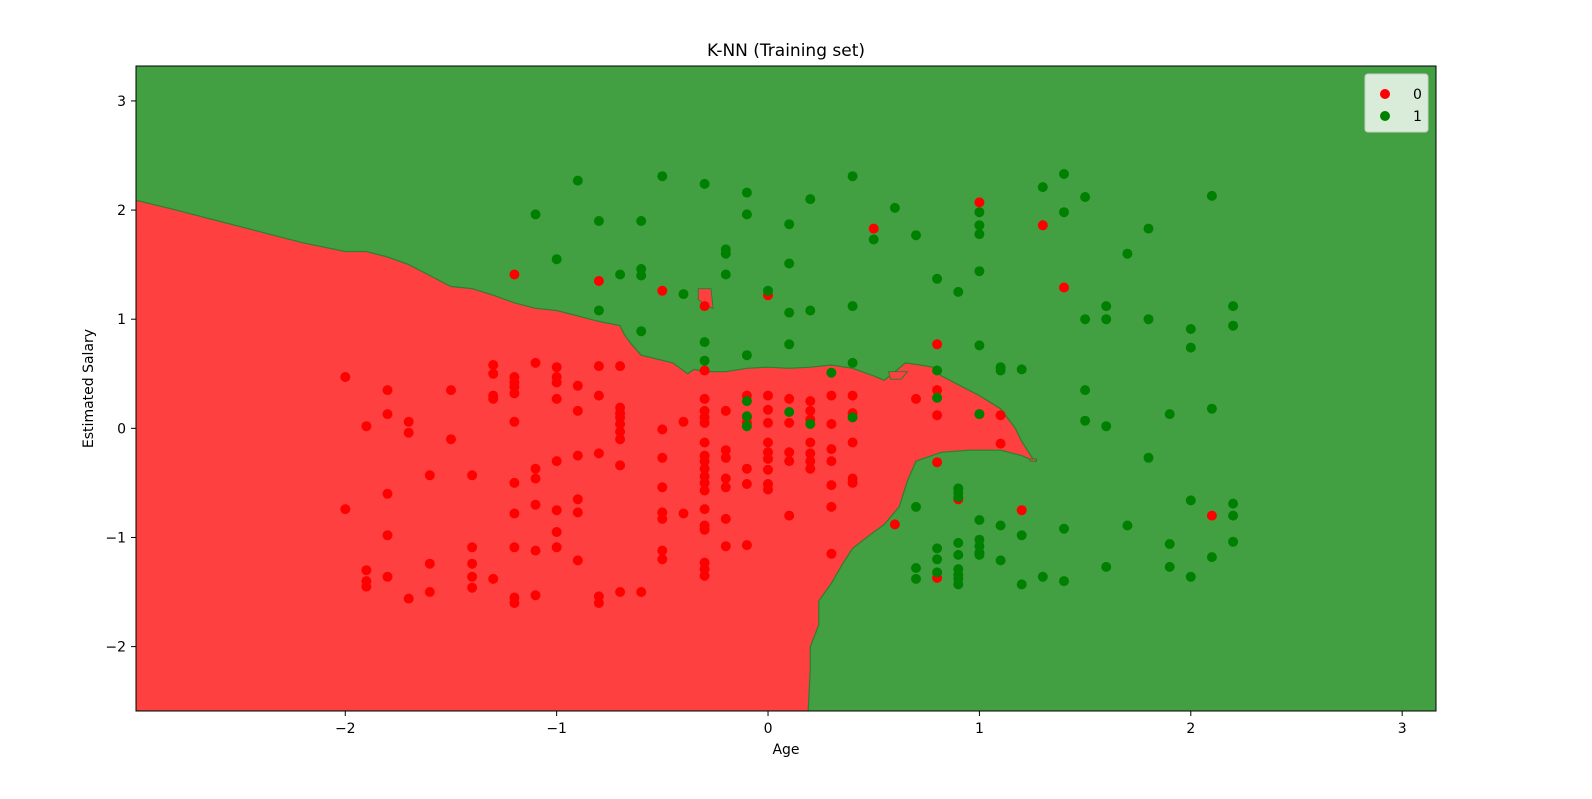 This screenshot has width=1592, height=799. What do you see at coordinates (1417, 95) in the screenshot?
I see `legend-label: 0` at bounding box center [1417, 95].